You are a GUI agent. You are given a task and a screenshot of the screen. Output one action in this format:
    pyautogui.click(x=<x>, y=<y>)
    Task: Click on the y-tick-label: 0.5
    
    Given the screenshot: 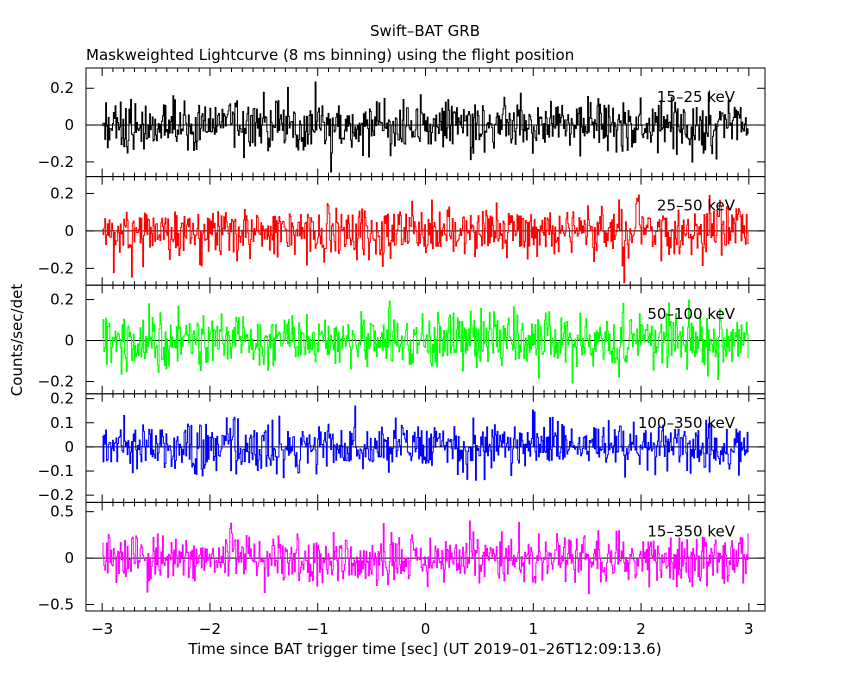 What is the action you would take?
    pyautogui.click(x=62, y=512)
    